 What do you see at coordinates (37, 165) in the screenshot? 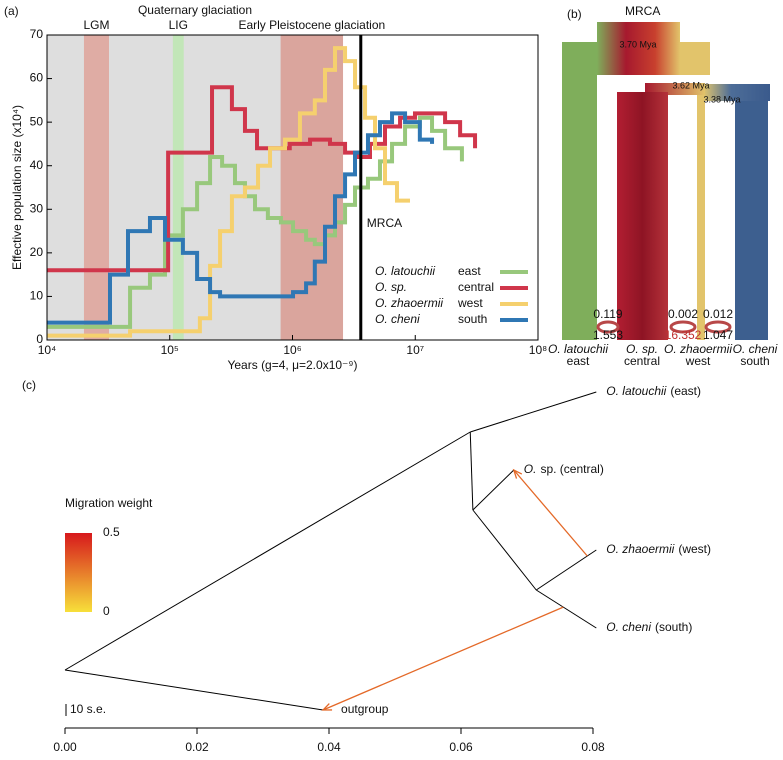
I see `y-tick-label: 40` at bounding box center [37, 165].